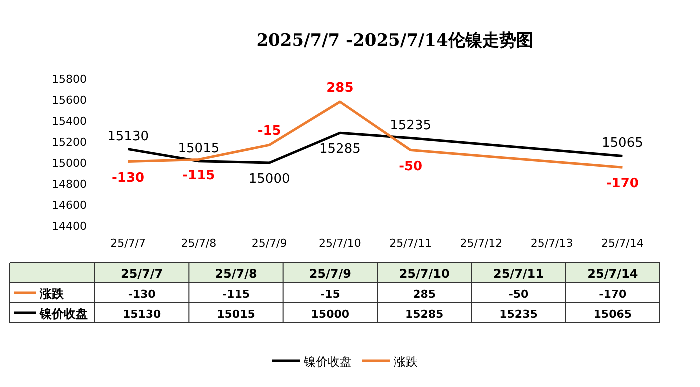 The image size is (700, 387). What do you see at coordinates (406, 362) in the screenshot?
I see `text: 涨跌` at bounding box center [406, 362].